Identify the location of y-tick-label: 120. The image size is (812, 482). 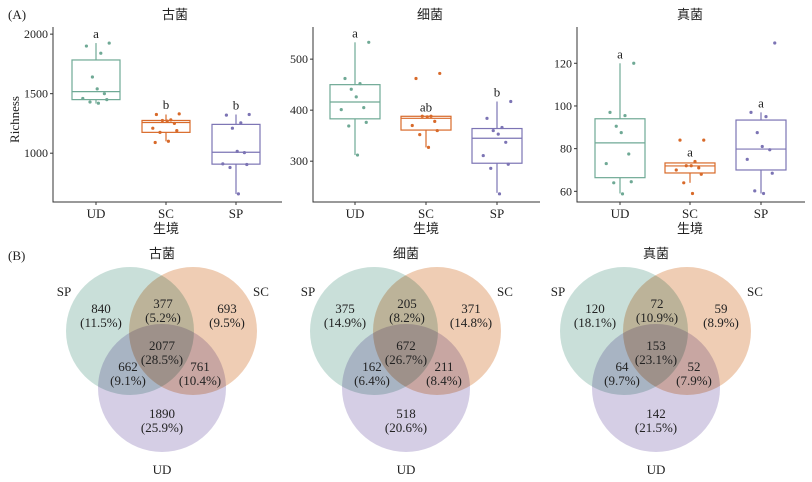
(563, 63).